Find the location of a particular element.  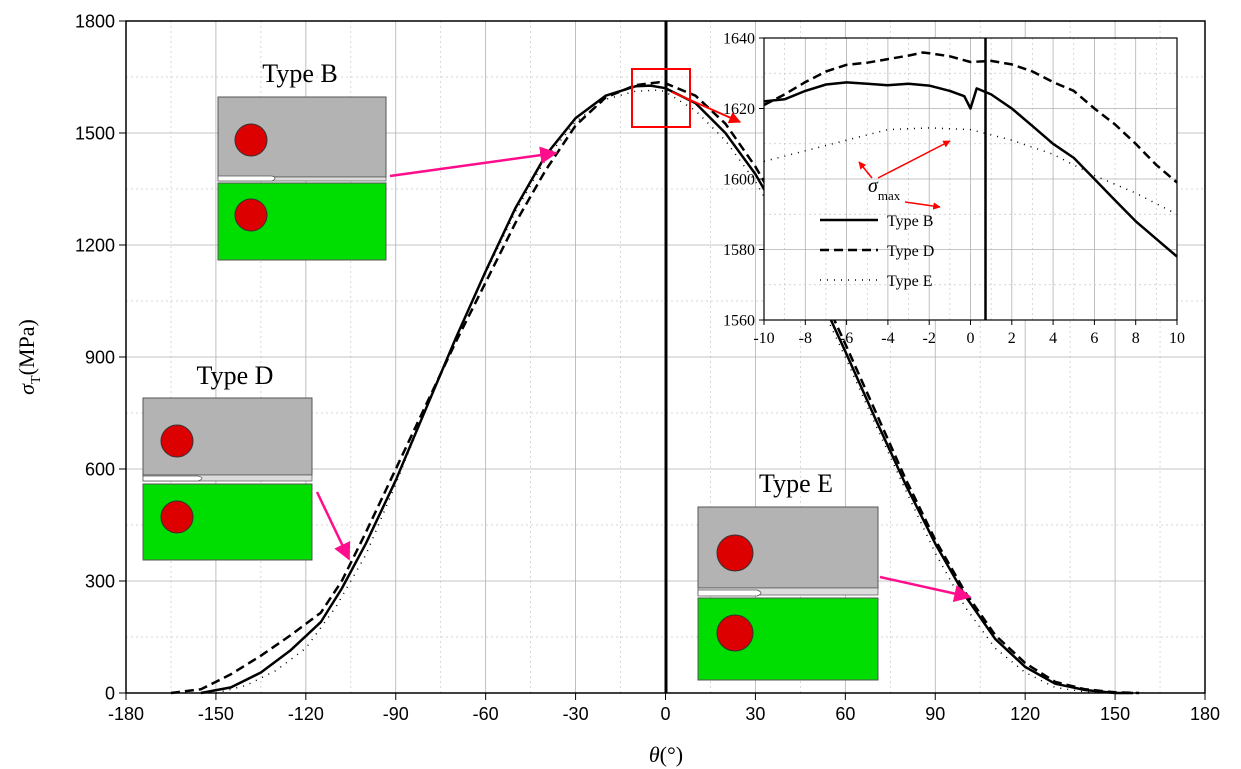

zoom-box is located at coordinates (661, 98).